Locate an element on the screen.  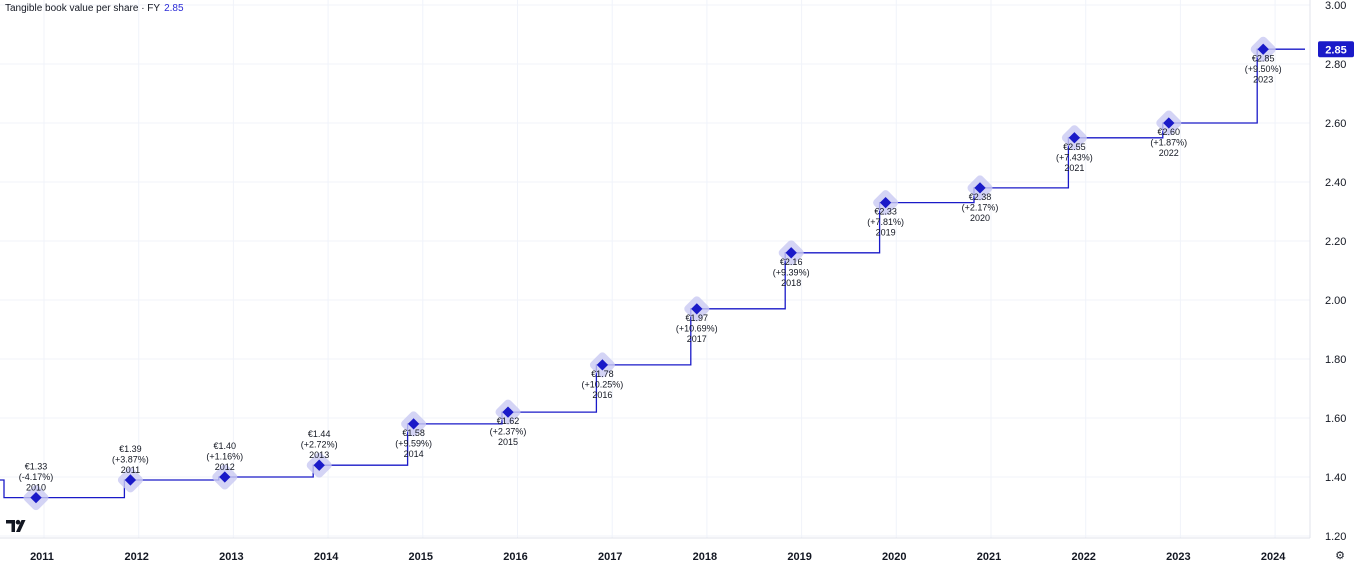
data-label-change: (+7.81%) is located at coordinates (885, 222).